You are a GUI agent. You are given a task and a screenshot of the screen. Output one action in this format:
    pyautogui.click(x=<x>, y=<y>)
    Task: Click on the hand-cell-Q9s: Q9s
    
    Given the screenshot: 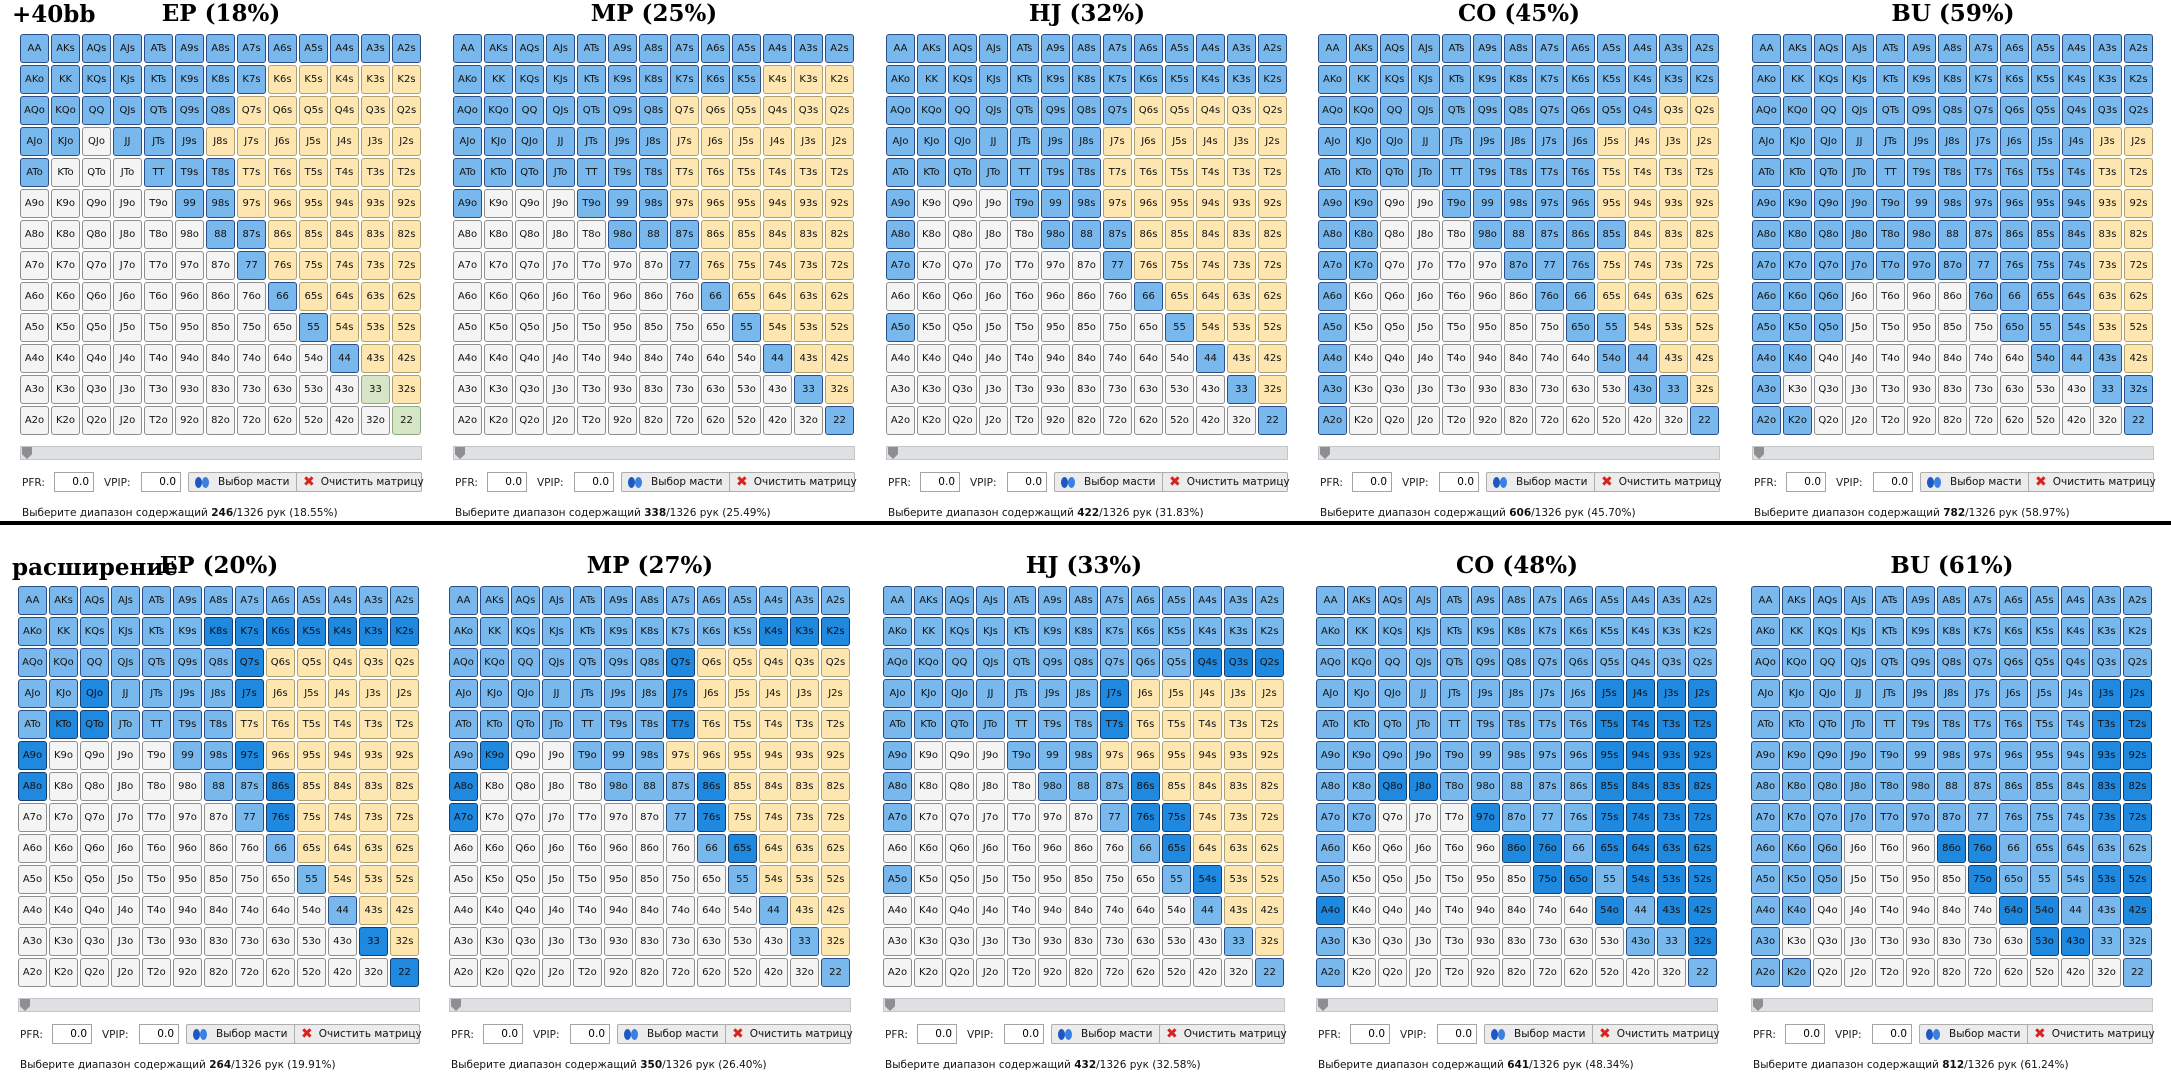 What is the action you would take?
    pyautogui.click(x=1485, y=662)
    